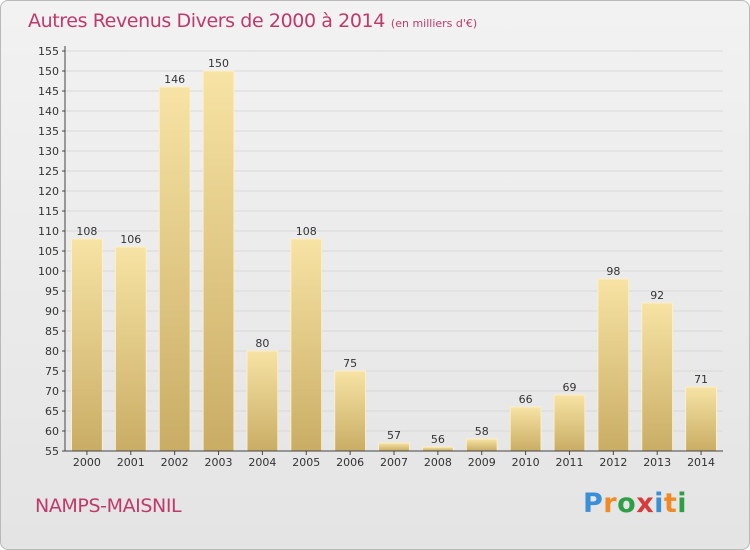 This screenshot has width=750, height=550. I want to click on y-tick-label: 100, so click(48, 271).